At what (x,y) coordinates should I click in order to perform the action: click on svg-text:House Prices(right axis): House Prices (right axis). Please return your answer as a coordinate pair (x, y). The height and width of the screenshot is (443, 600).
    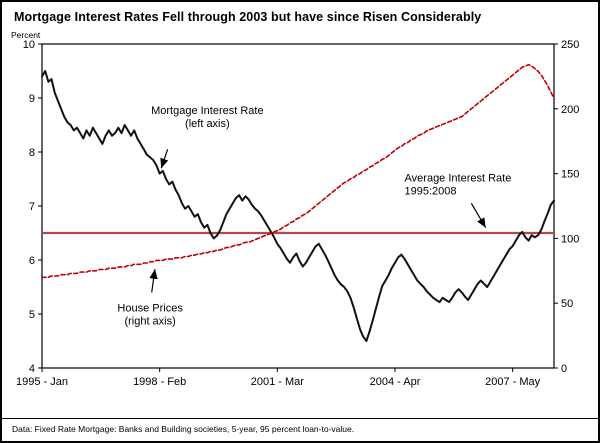
    Looking at the image, I should click on (150, 314).